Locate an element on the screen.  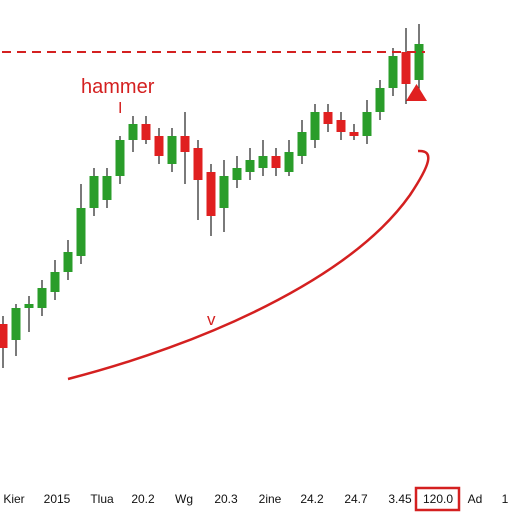
breakout-arrow-icon is located at coordinates (416, 92).